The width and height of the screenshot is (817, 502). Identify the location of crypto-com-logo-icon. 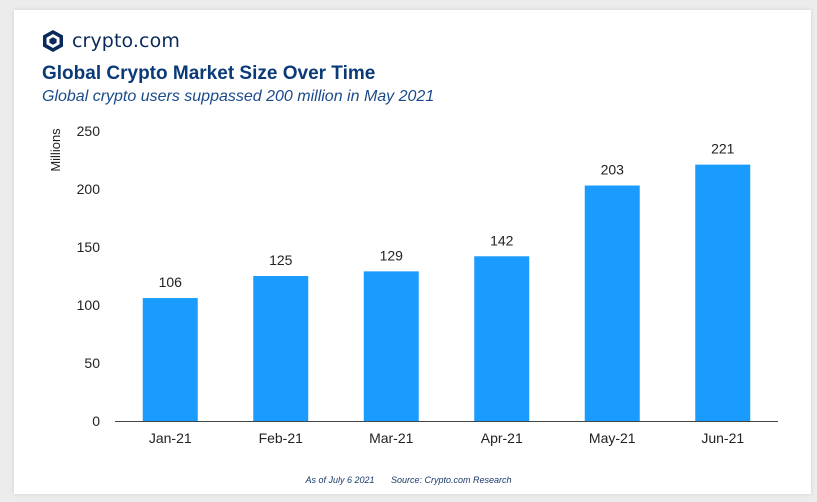
(53, 41).